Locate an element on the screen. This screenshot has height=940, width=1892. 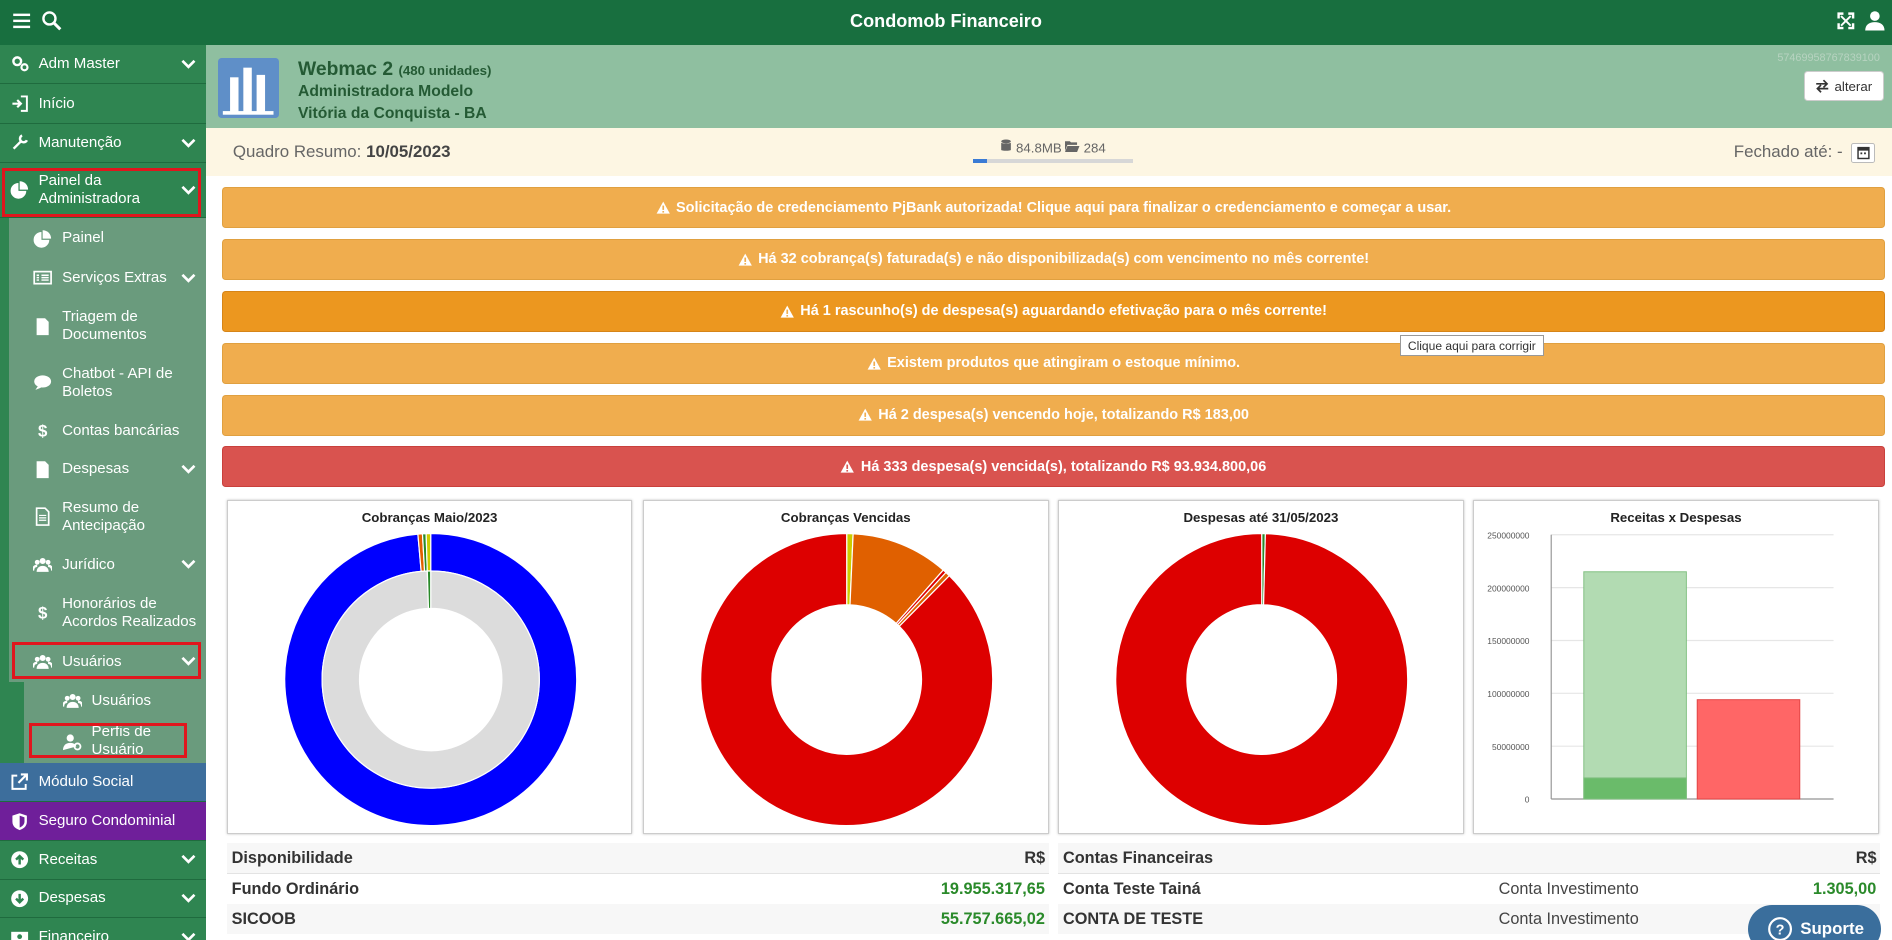
arrow-down-circle-icon is located at coordinates (19, 898).